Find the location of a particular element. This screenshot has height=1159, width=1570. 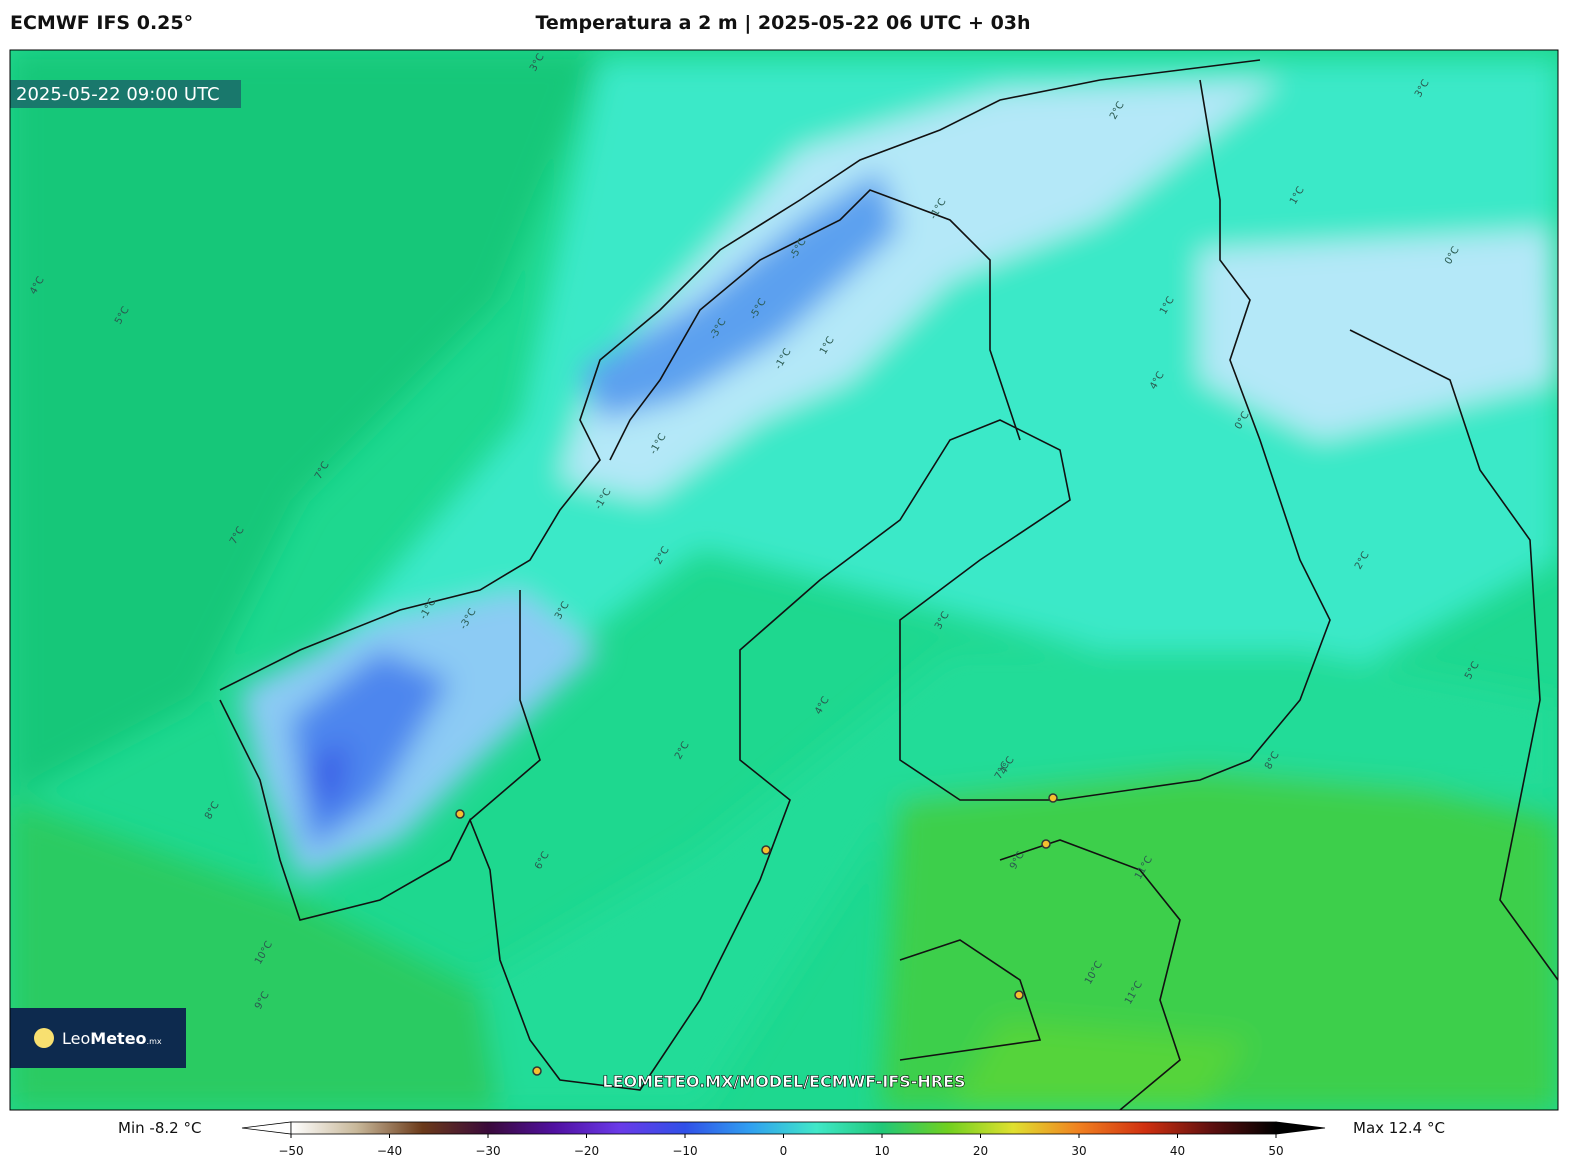

logo-name: Leo is located at coordinates (76, 1038).